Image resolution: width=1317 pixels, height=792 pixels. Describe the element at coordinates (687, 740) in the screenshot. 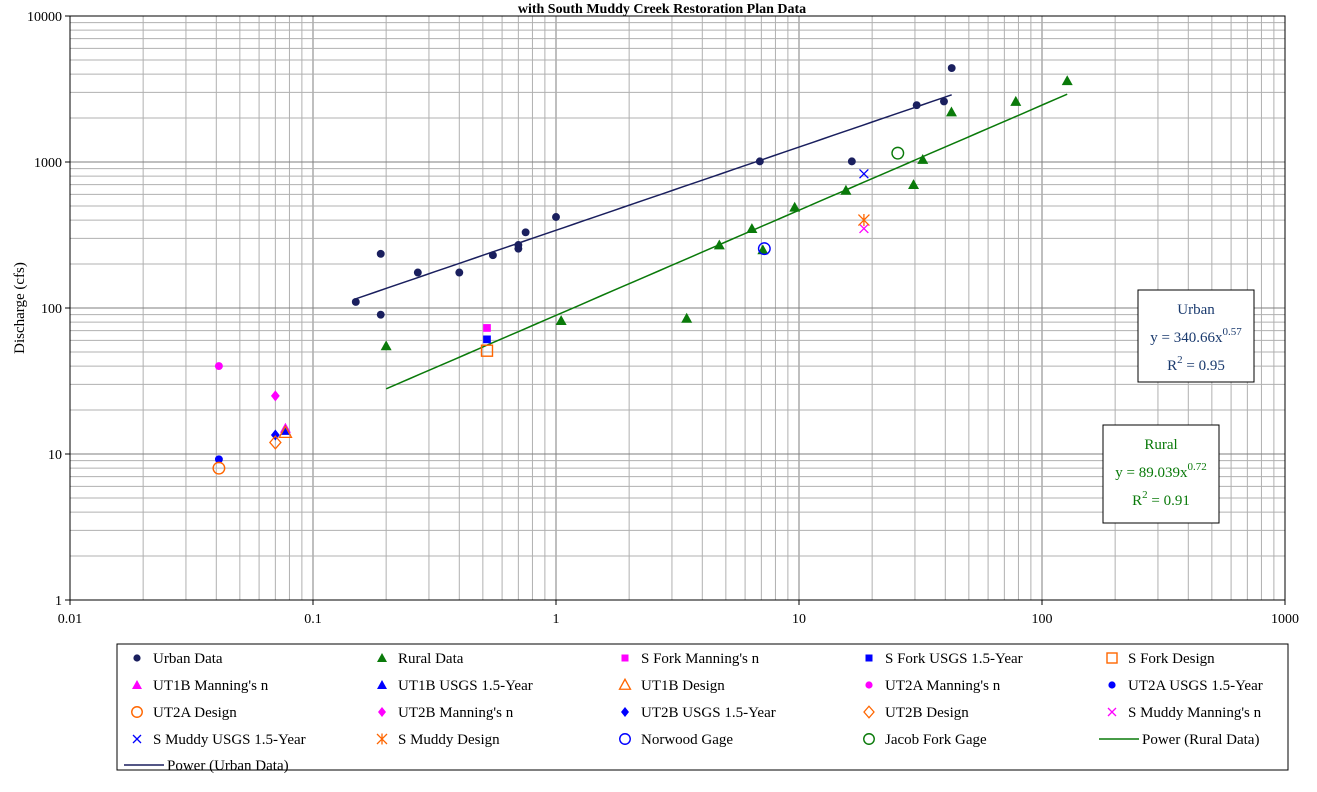

I see `legend-label: Norwood Gage` at that location.